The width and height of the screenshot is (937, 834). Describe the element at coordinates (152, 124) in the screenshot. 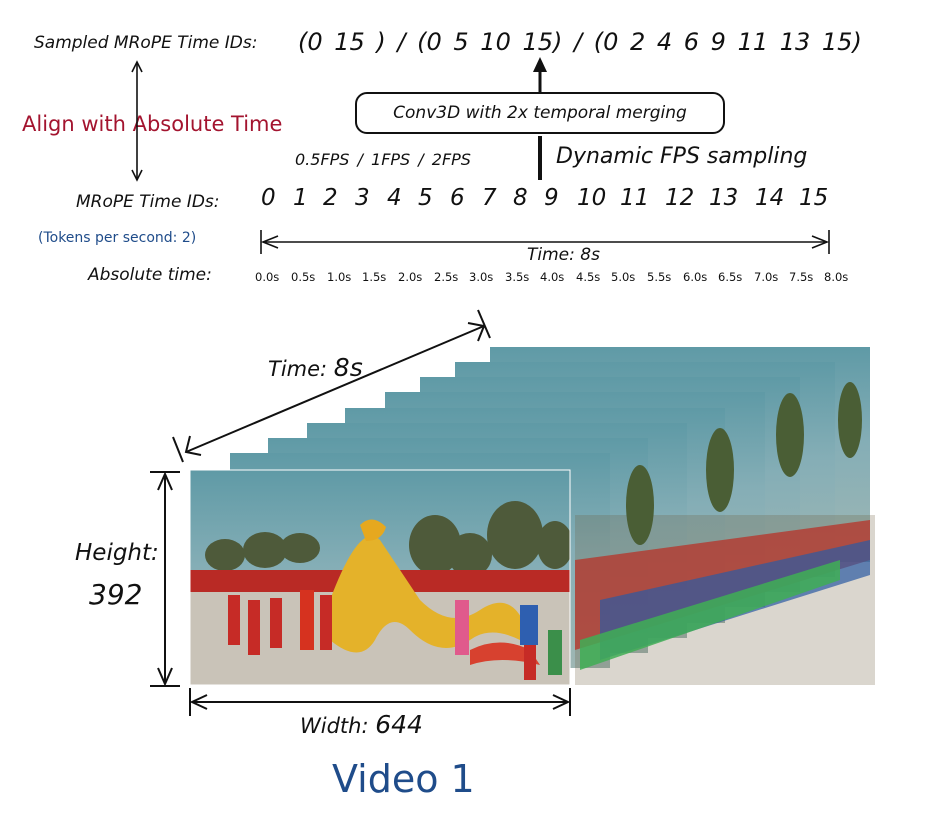

I see `align-absolute-time-label: Align with Absolute Time` at that location.